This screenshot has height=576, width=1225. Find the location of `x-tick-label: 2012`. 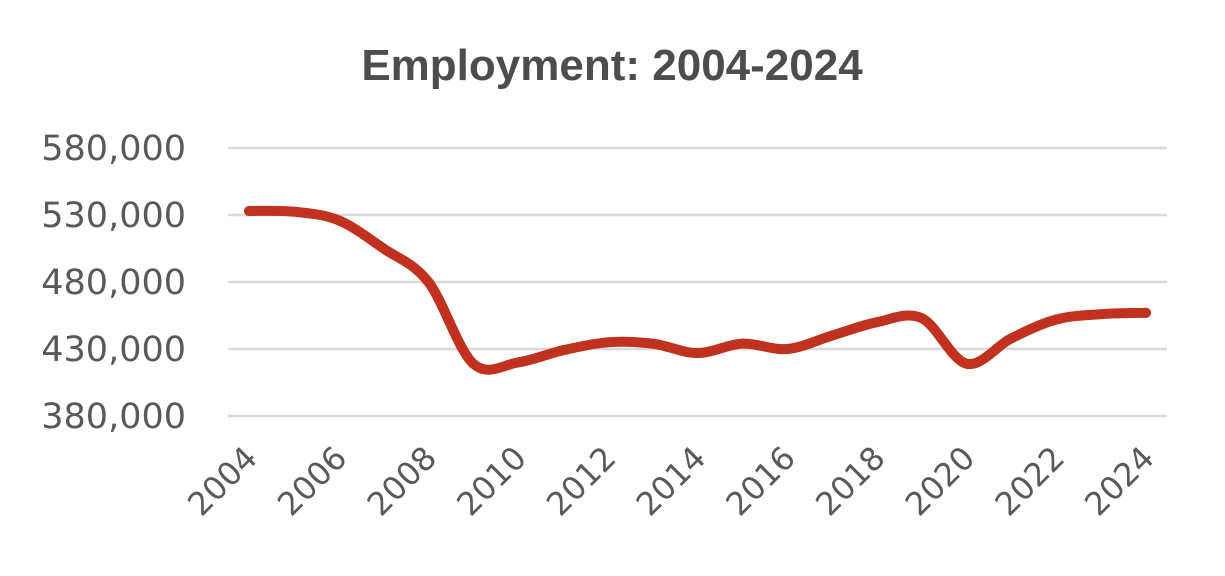

x-tick-label: 2012 is located at coordinates (581, 481).